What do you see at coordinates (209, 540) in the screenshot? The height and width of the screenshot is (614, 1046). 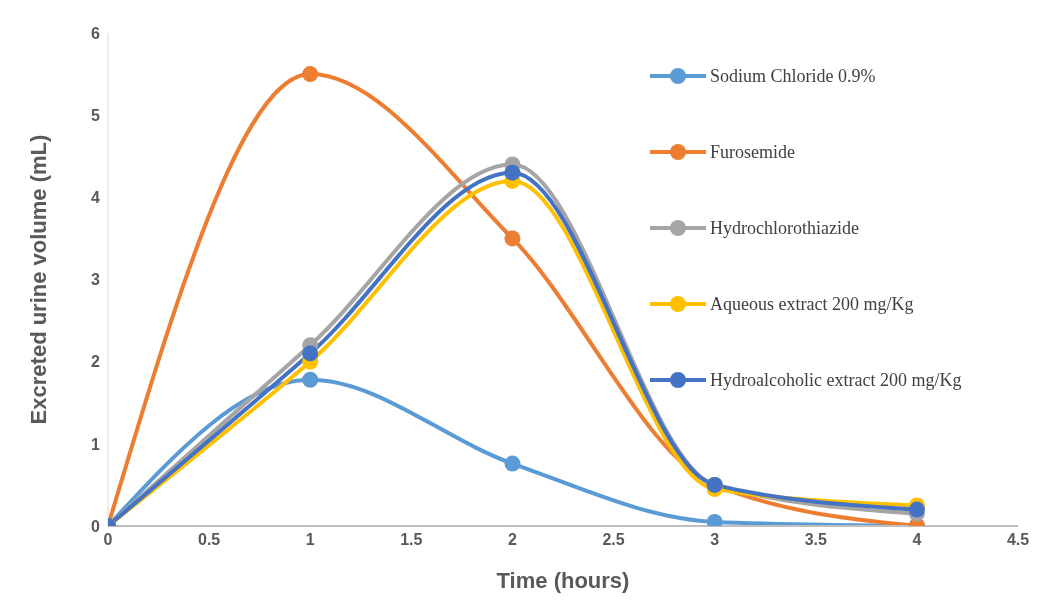 I see `x-tick-label: 0.5` at bounding box center [209, 540].